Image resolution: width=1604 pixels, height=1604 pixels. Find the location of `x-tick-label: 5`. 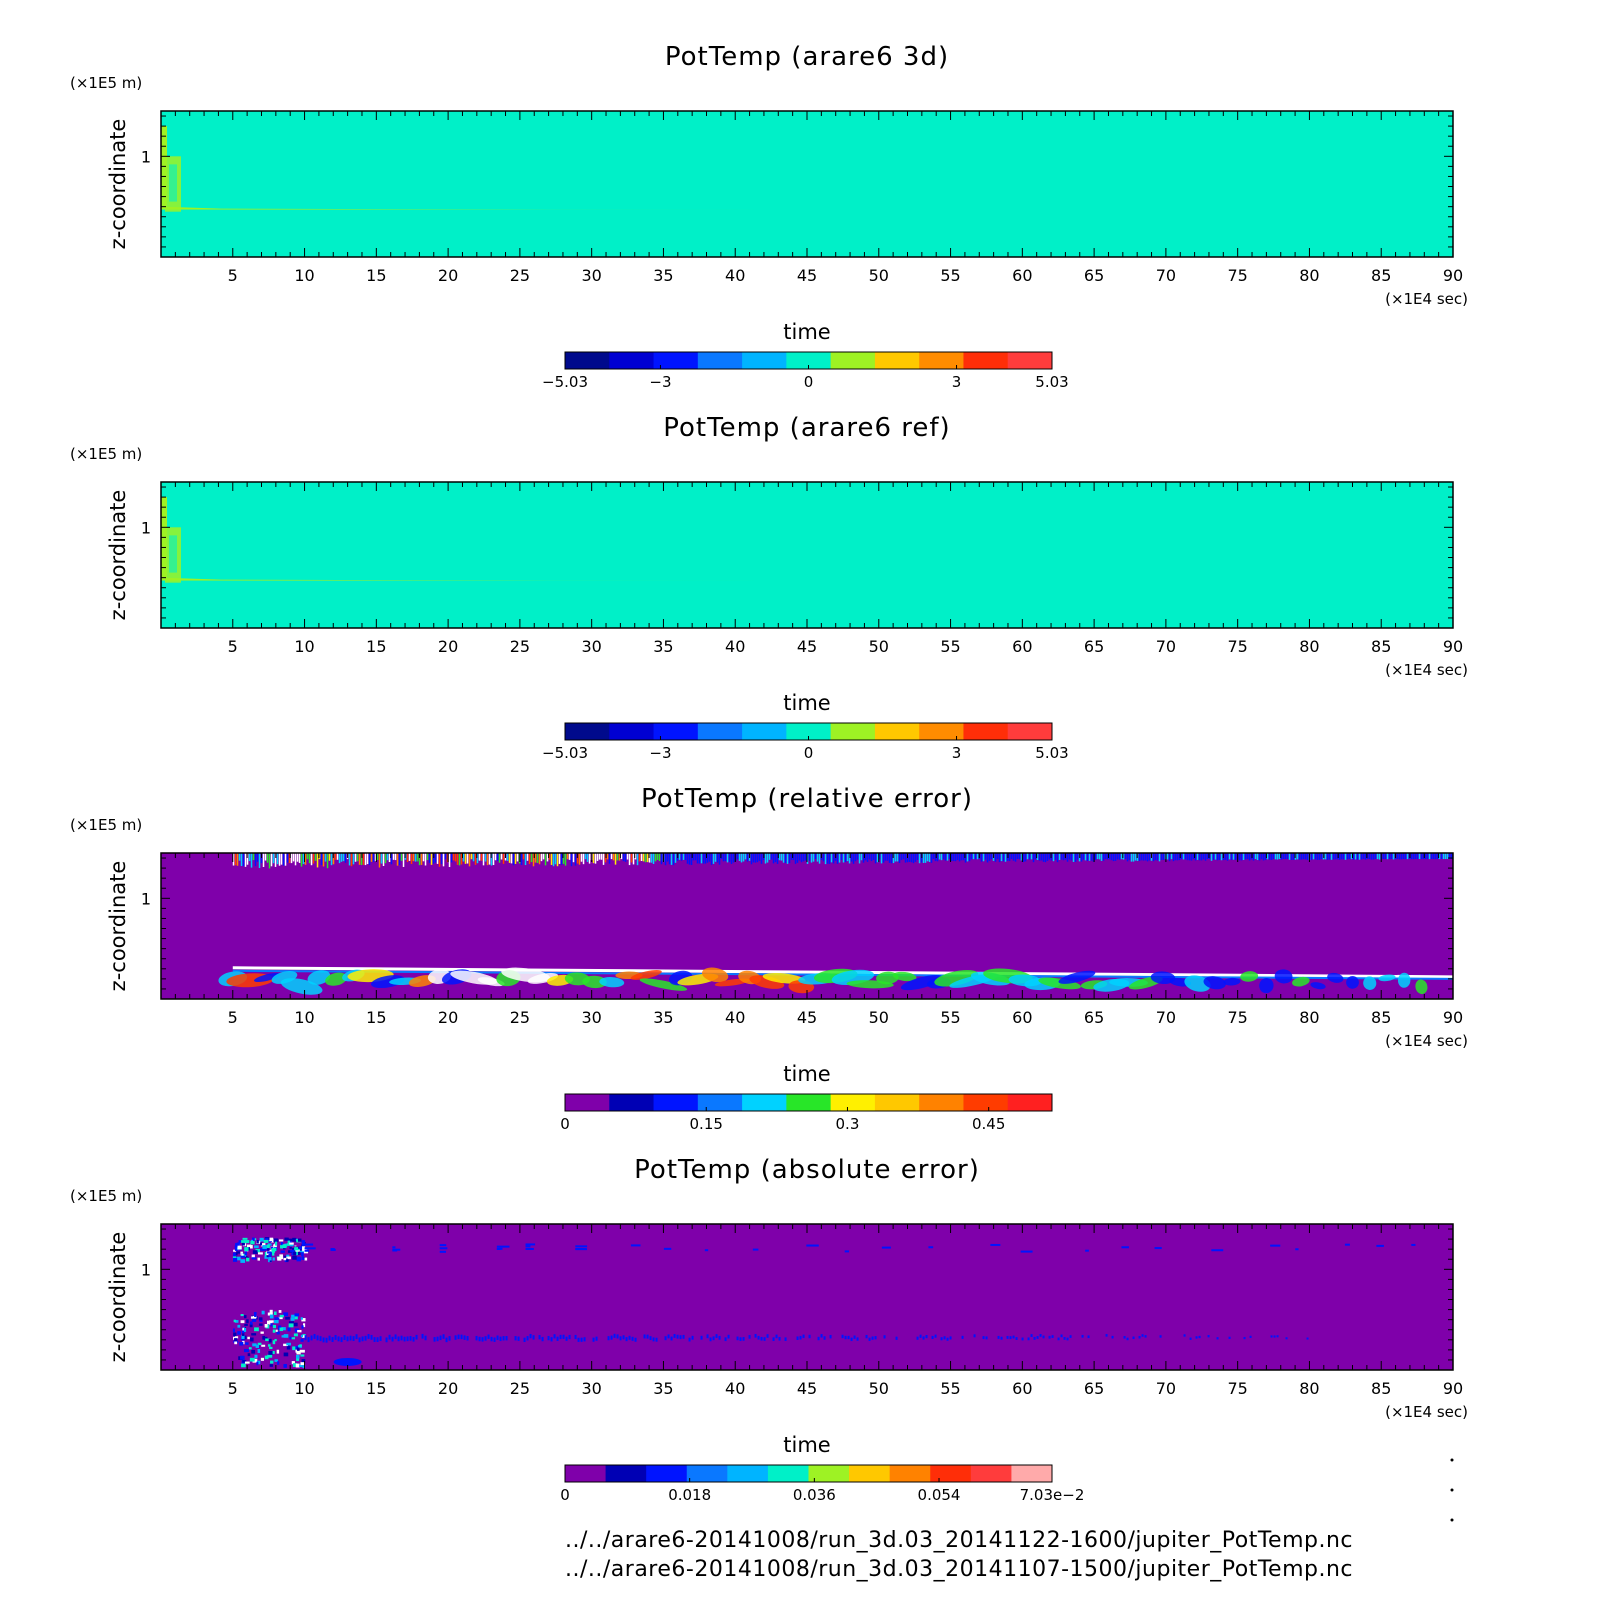

x-tick-label: 5 is located at coordinates (233, 1388).